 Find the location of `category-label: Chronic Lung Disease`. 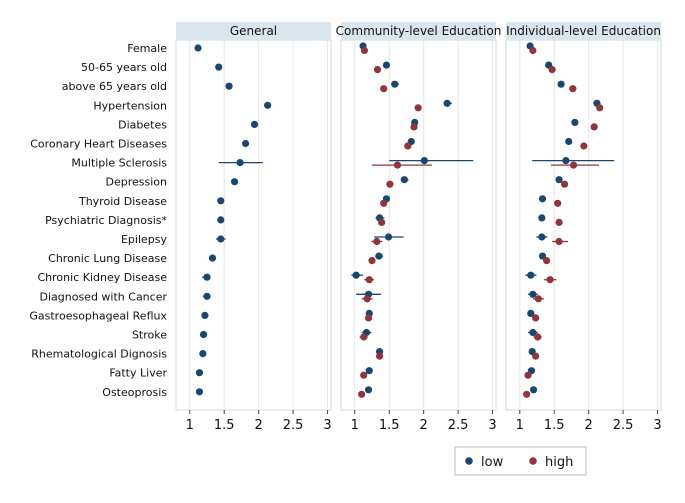

category-label: Chronic Lung Disease is located at coordinates (107, 258).